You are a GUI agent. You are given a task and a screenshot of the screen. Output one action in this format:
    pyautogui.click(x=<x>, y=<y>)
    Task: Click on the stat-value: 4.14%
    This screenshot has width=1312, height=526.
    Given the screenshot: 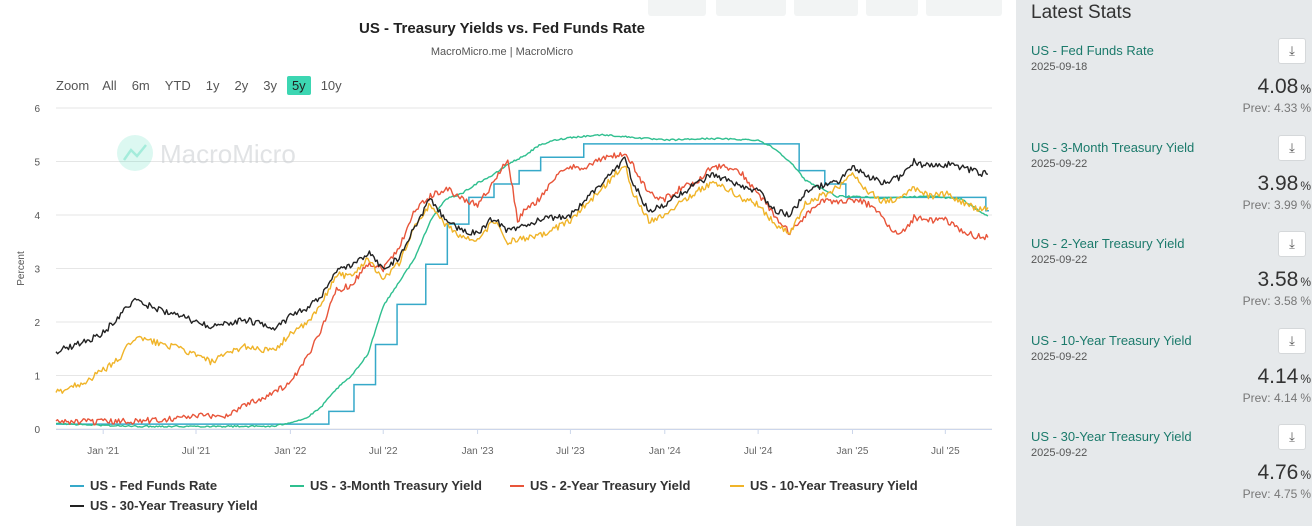 What is the action you would take?
    pyautogui.click(x=1284, y=377)
    